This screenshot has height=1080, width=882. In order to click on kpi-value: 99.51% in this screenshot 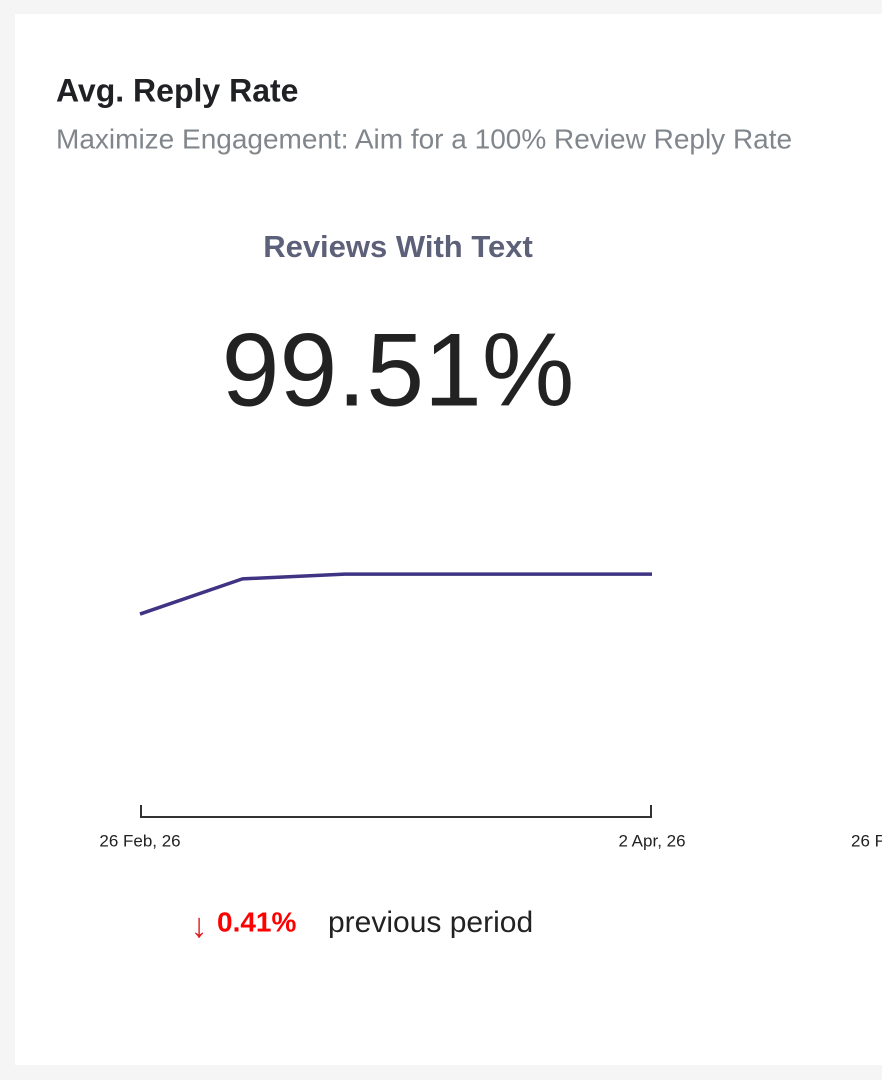, I will do `click(398, 370)`.